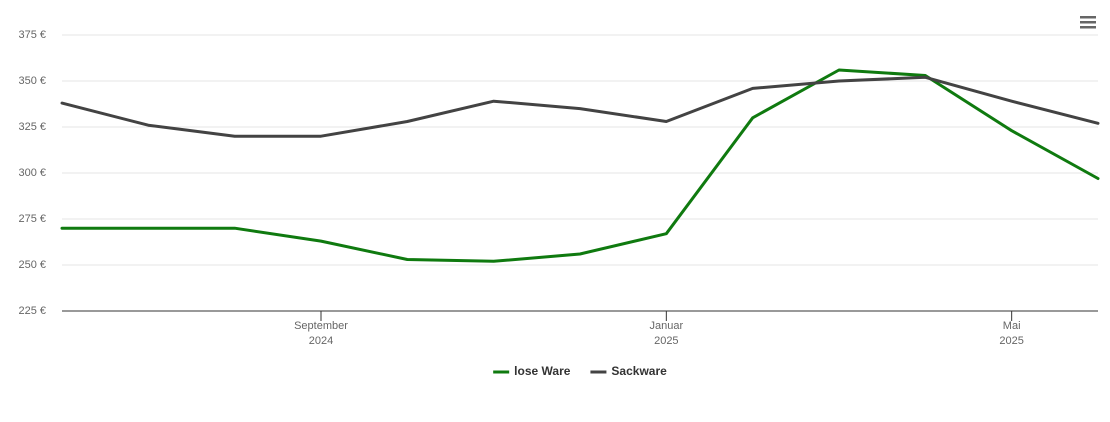  Describe the element at coordinates (32, 265) in the screenshot. I see `y-tick-label: 250 €` at that location.